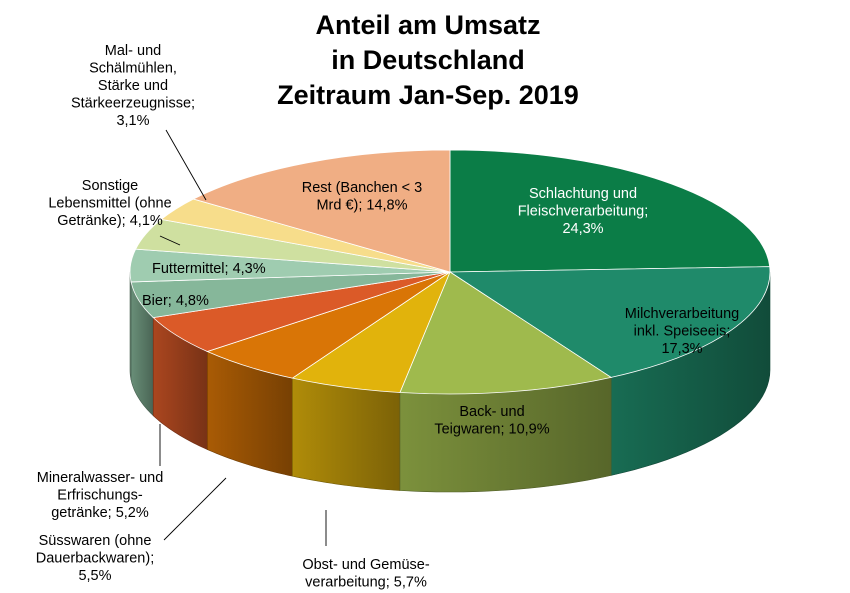 This screenshot has height=593, width=850. I want to click on slice-label-line: Lebensmittel (ohne, so click(109, 204).